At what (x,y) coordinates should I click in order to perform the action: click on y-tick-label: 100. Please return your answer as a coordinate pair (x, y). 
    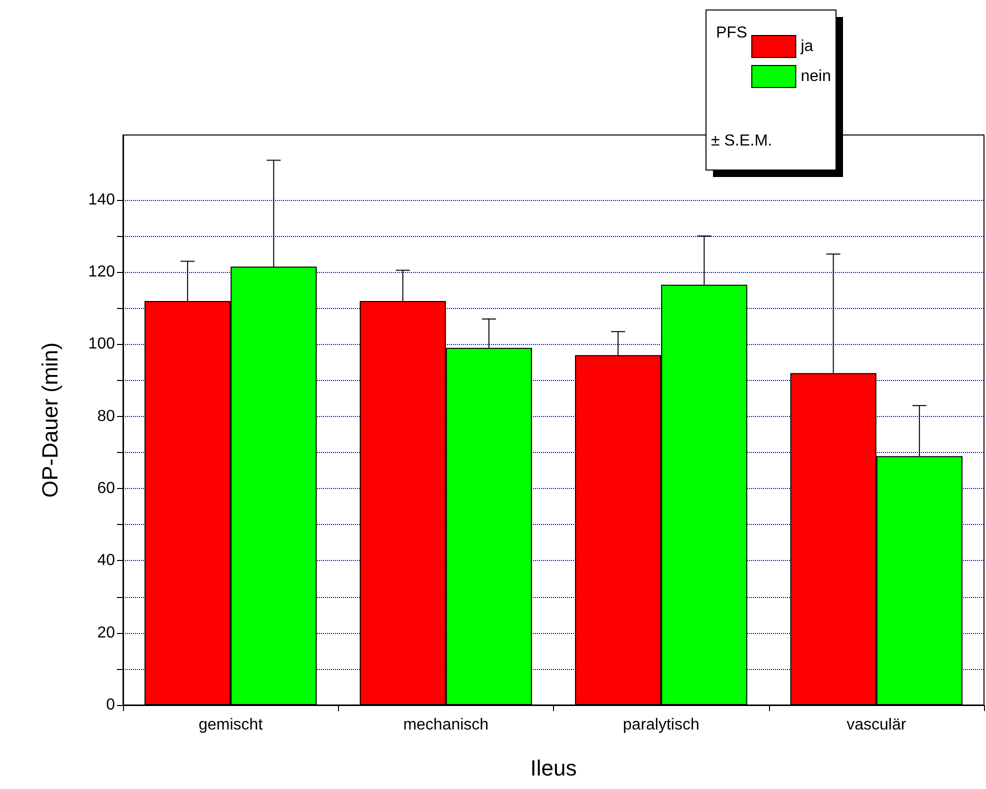
    Looking at the image, I should click on (102, 344).